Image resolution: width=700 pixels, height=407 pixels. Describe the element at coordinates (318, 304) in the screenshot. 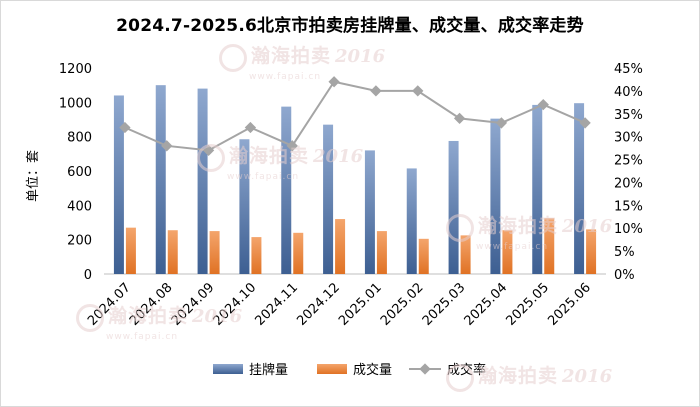

I see `x-tick-label: 2024.12` at that location.